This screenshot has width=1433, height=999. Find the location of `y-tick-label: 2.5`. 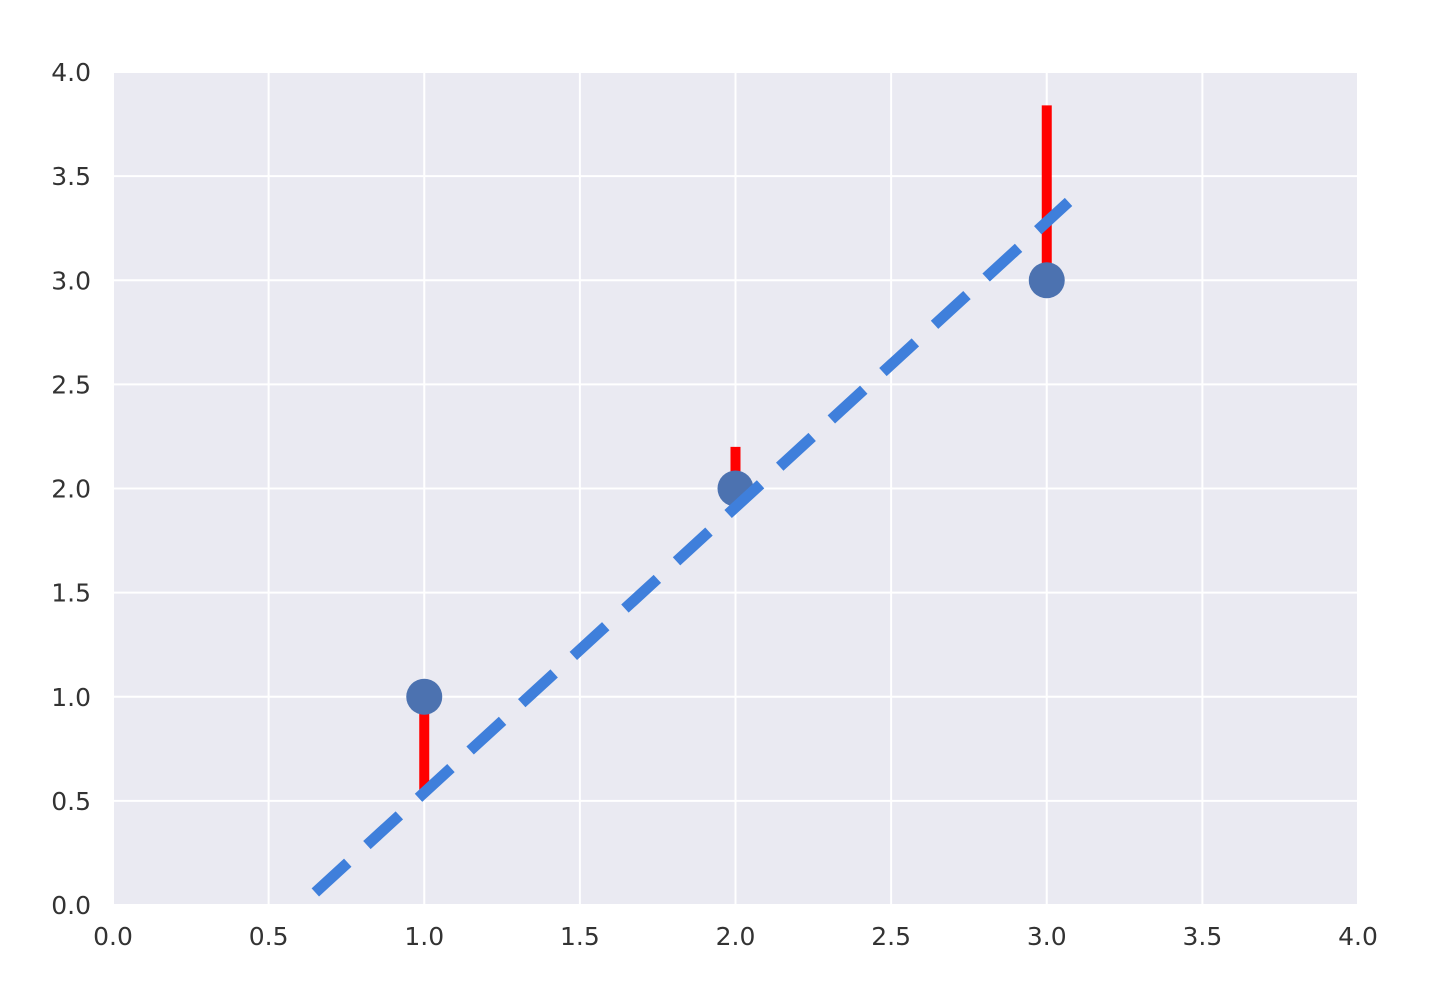

y-tick-label: 2.5 is located at coordinates (71, 384).